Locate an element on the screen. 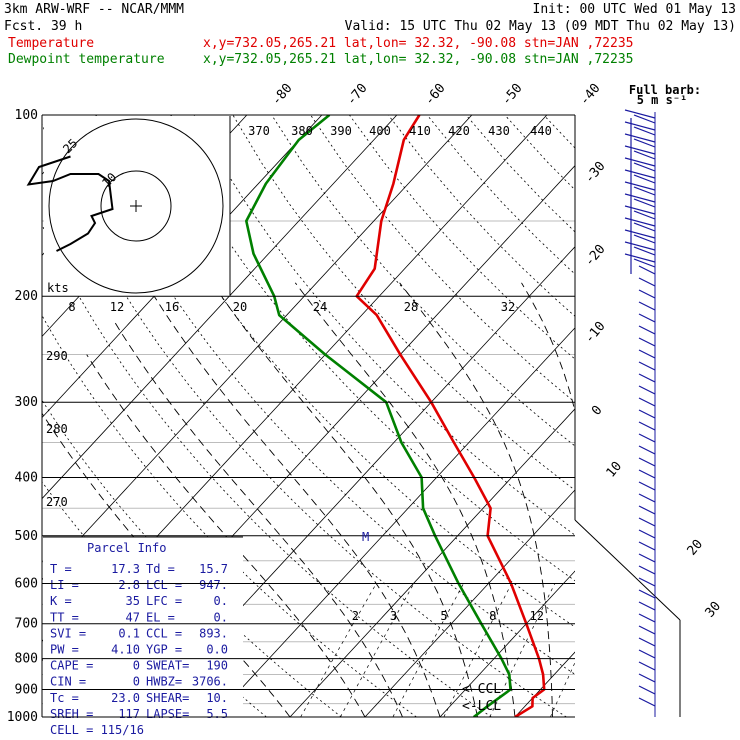 The height and width of the screenshot is (740, 740). parcel-field-label: LCL = is located at coordinates (164, 585).